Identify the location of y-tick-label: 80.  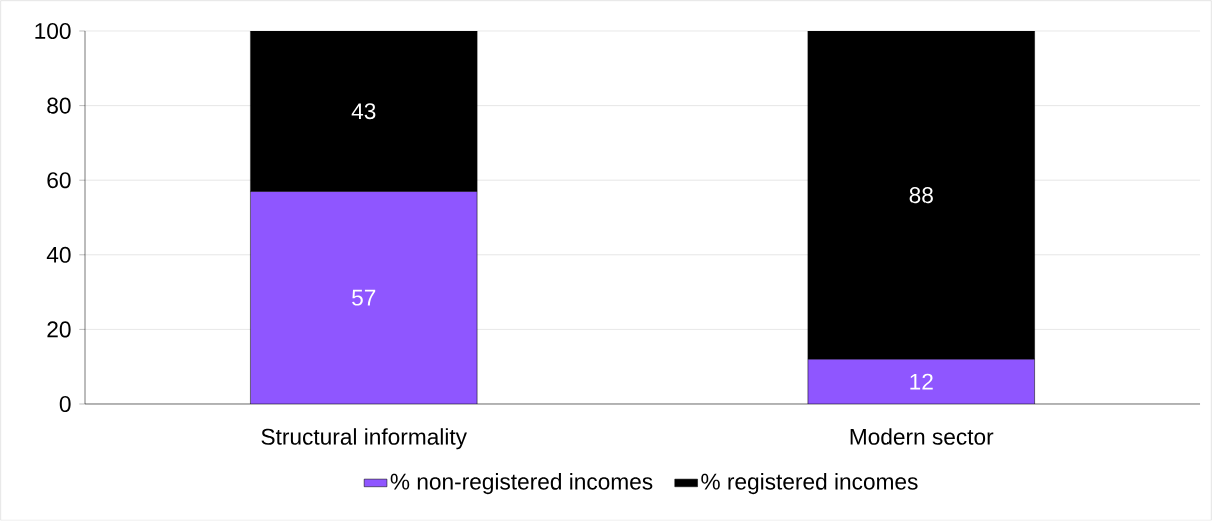
(59, 105).